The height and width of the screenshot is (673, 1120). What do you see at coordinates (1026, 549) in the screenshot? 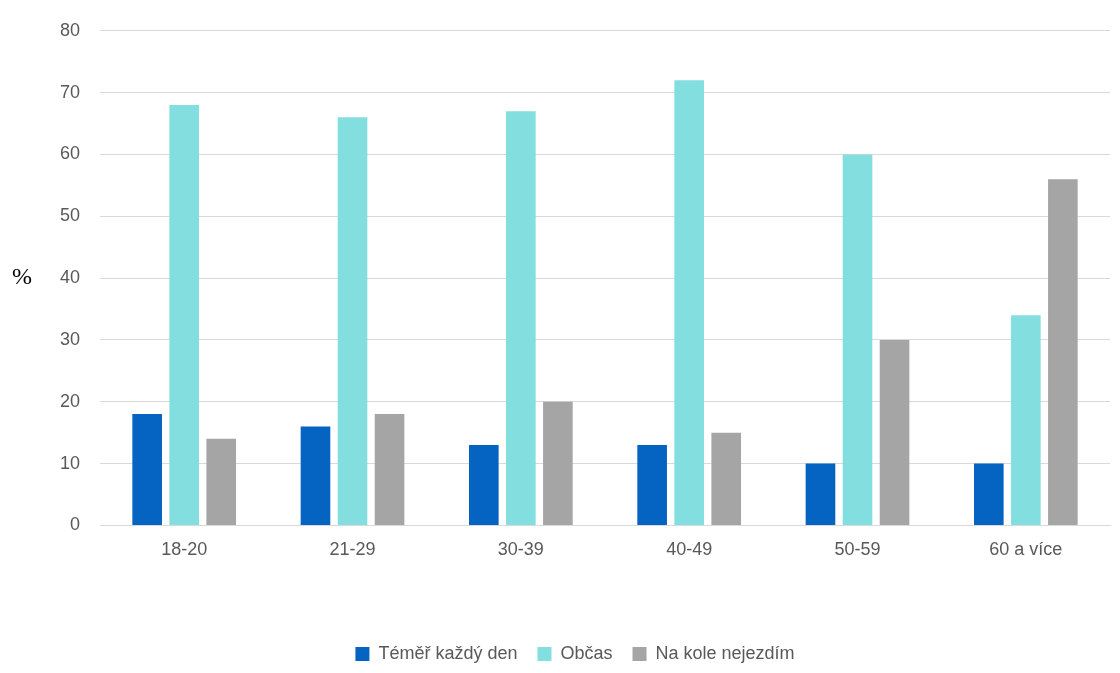
I see `x-tick-label: 60 a více` at bounding box center [1026, 549].